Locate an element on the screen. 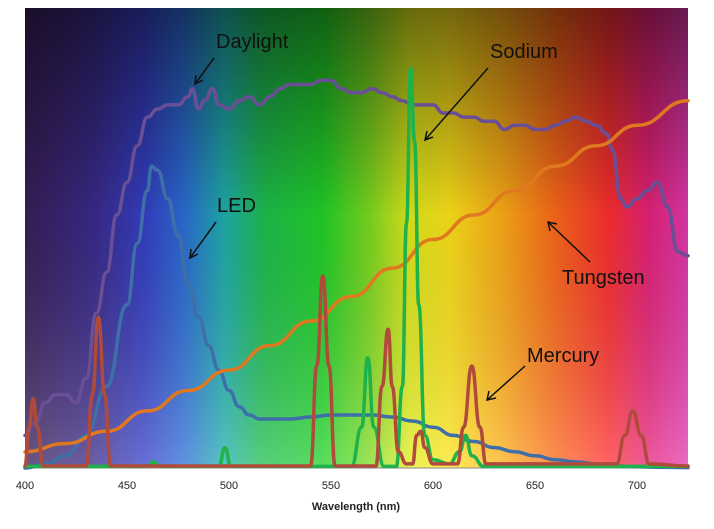 The height and width of the screenshot is (529, 714). x-tick-label: 550 is located at coordinates (331, 486).